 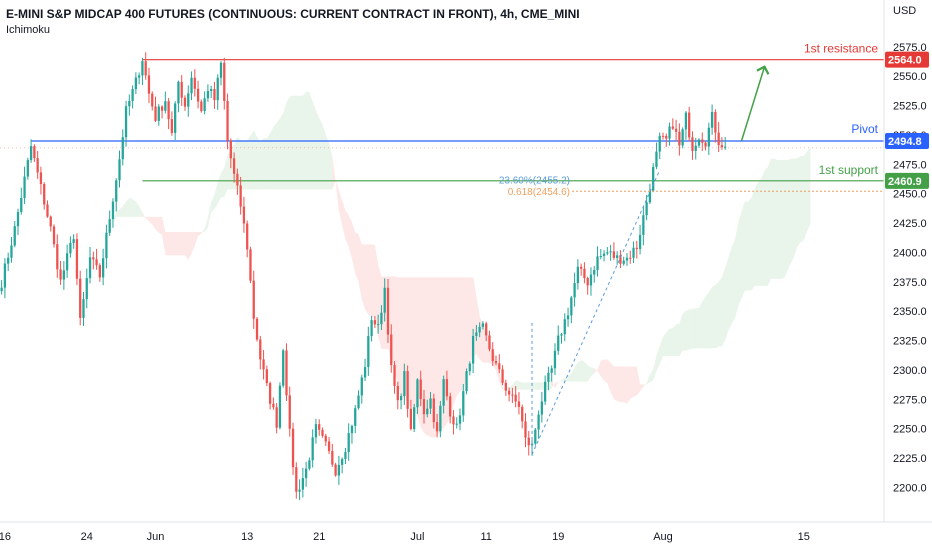 What do you see at coordinates (87, 537) in the screenshot?
I see `time-tick-label: 24` at bounding box center [87, 537].